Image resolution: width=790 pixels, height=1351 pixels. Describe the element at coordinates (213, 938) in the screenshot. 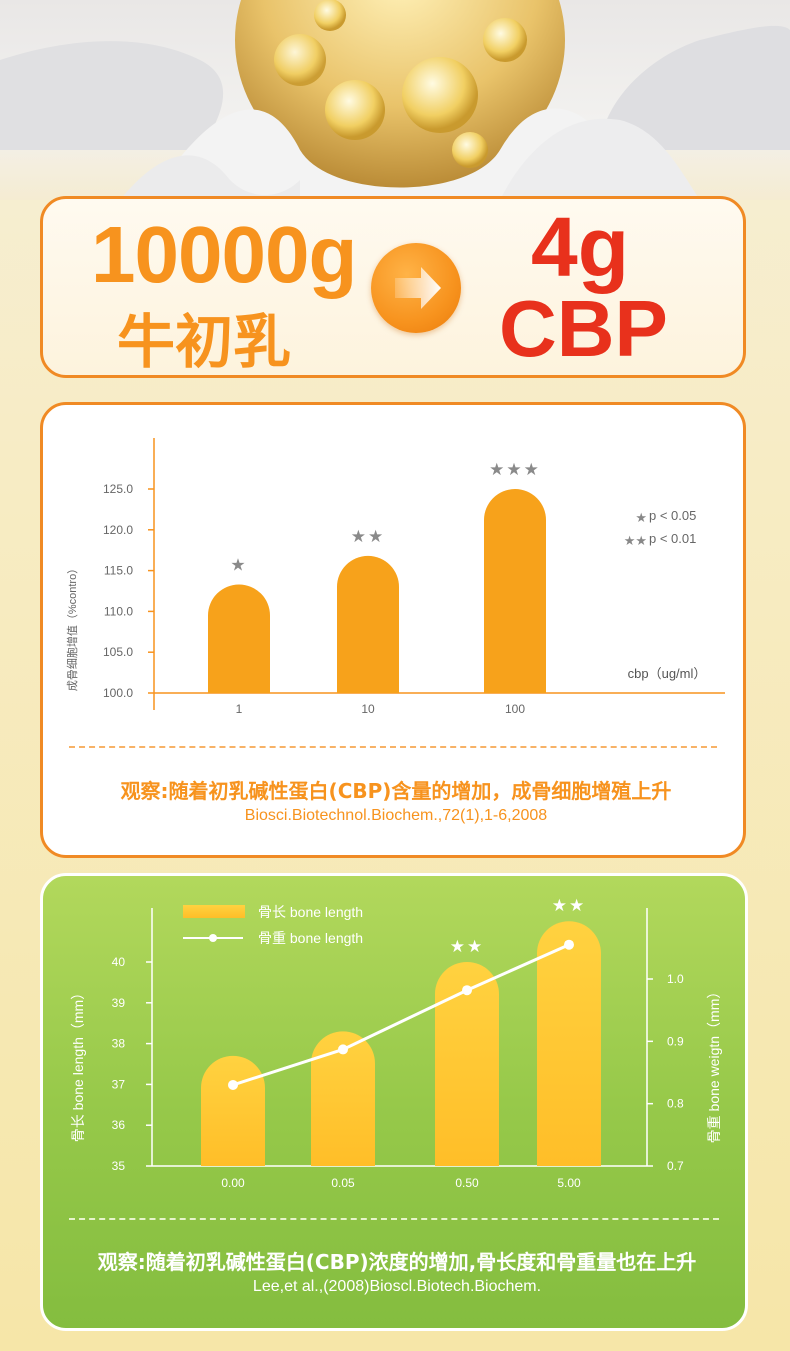

I see `legend-line-marker` at that location.